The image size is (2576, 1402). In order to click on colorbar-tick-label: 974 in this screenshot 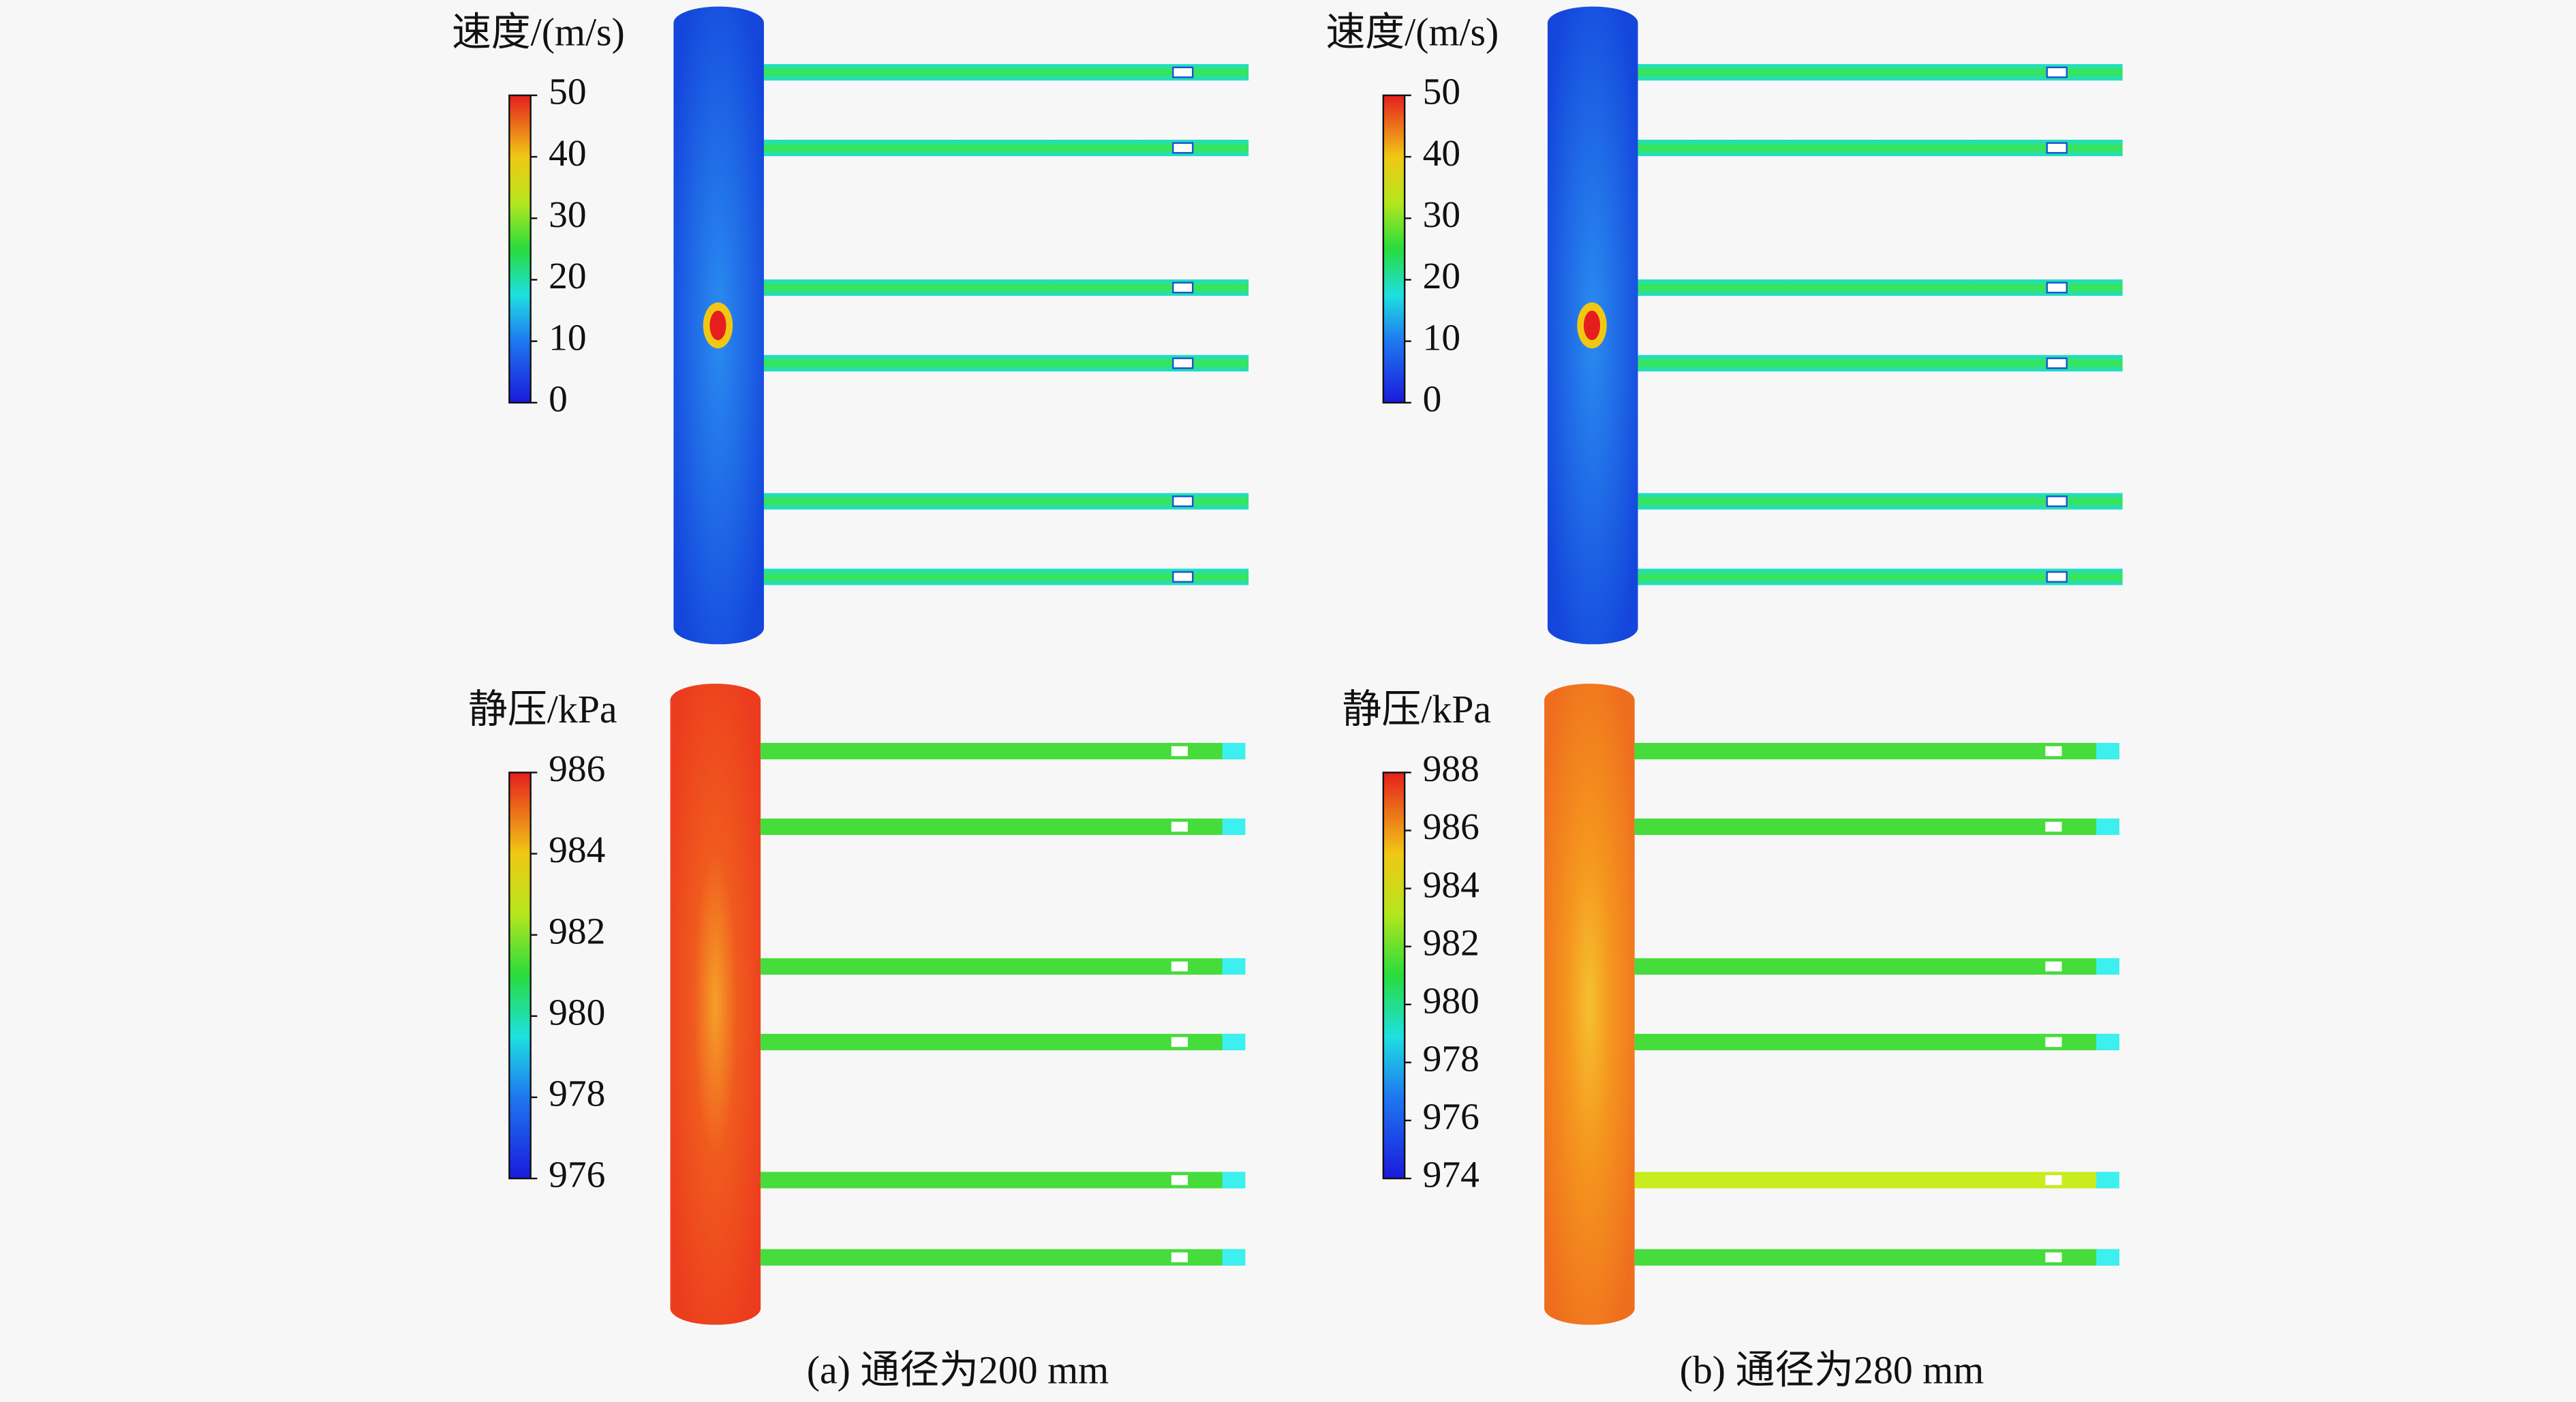, I will do `click(1451, 1174)`.